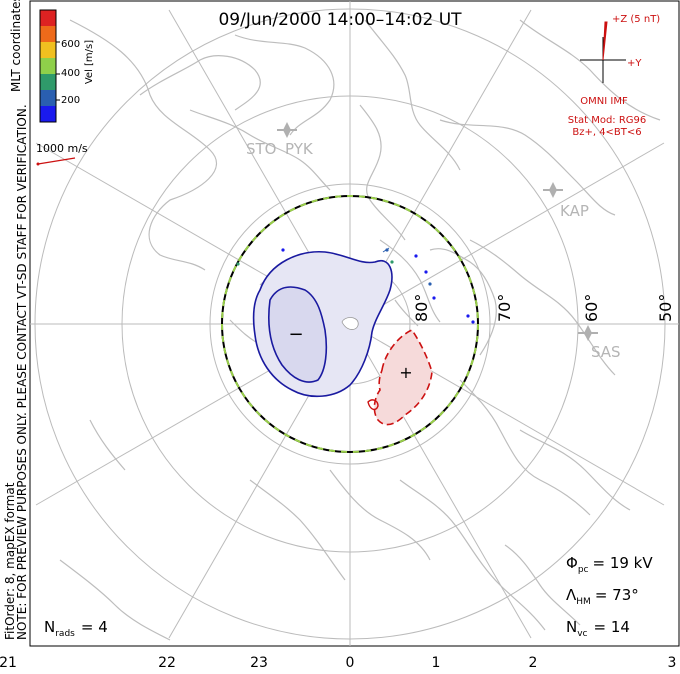 The height and width of the screenshot is (674, 680). Describe the element at coordinates (405, 372) in the screenshot. I see `positive-cell-sign: +` at that location.